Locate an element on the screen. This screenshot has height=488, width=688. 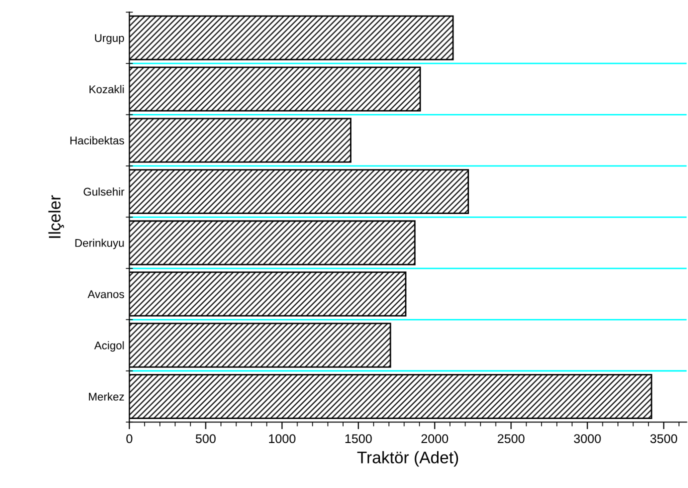
x-tick-label: 500 is located at coordinates (206, 439).